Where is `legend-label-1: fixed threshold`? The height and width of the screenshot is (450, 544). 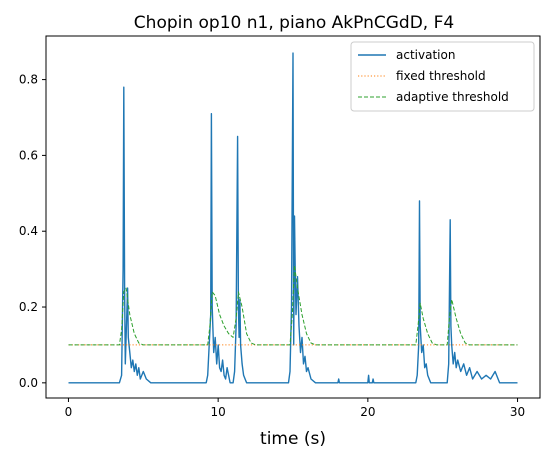
legend-label-1: fixed threshold is located at coordinates (441, 76).